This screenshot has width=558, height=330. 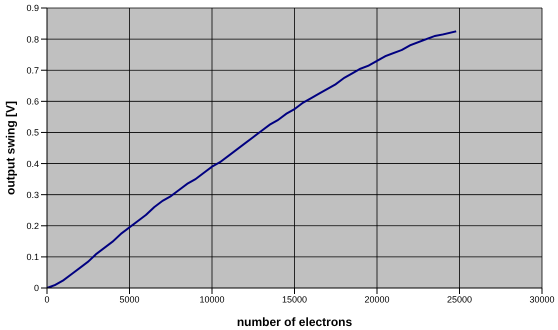 What do you see at coordinates (459, 299) in the screenshot?
I see `x-tick-label: 25000` at bounding box center [459, 299].